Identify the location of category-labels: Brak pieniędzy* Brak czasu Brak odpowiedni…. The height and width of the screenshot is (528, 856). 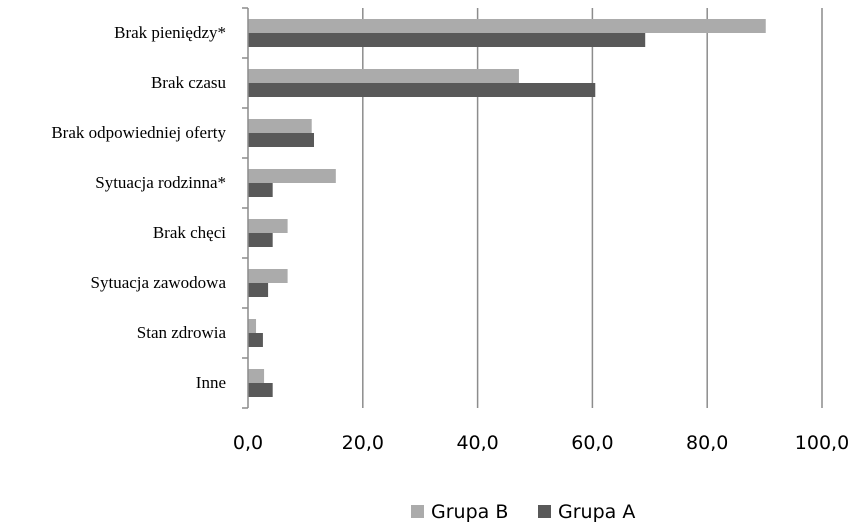
(138, 207).